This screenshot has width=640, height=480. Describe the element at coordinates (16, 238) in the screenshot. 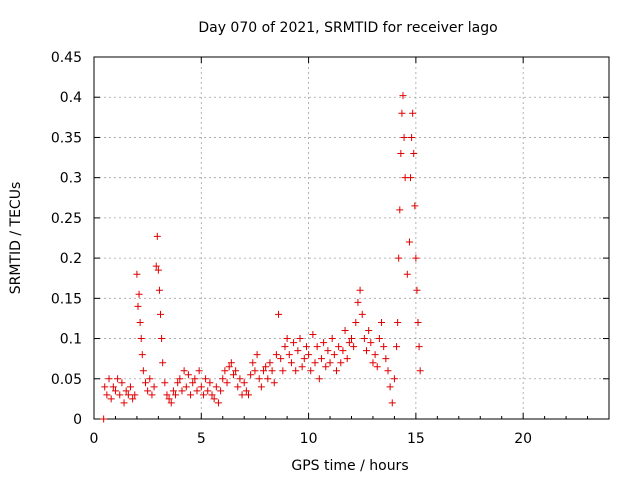

I see `y-axis-label: SRMTID / TECUs` at that location.